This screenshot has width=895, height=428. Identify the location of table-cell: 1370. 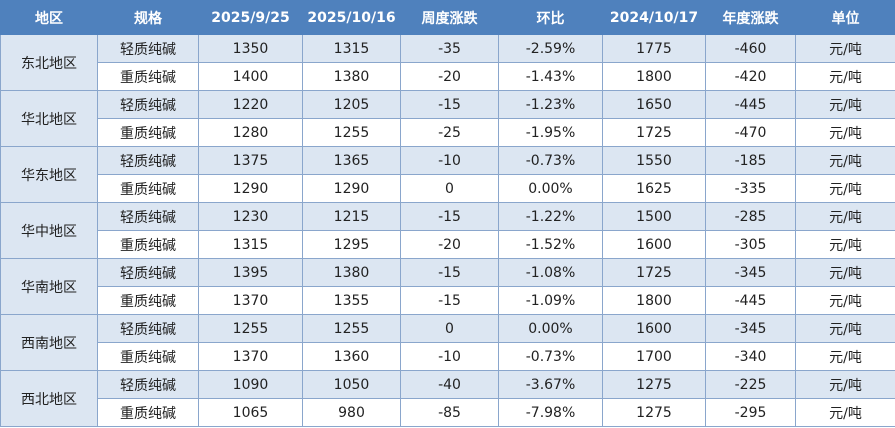
(250, 356).